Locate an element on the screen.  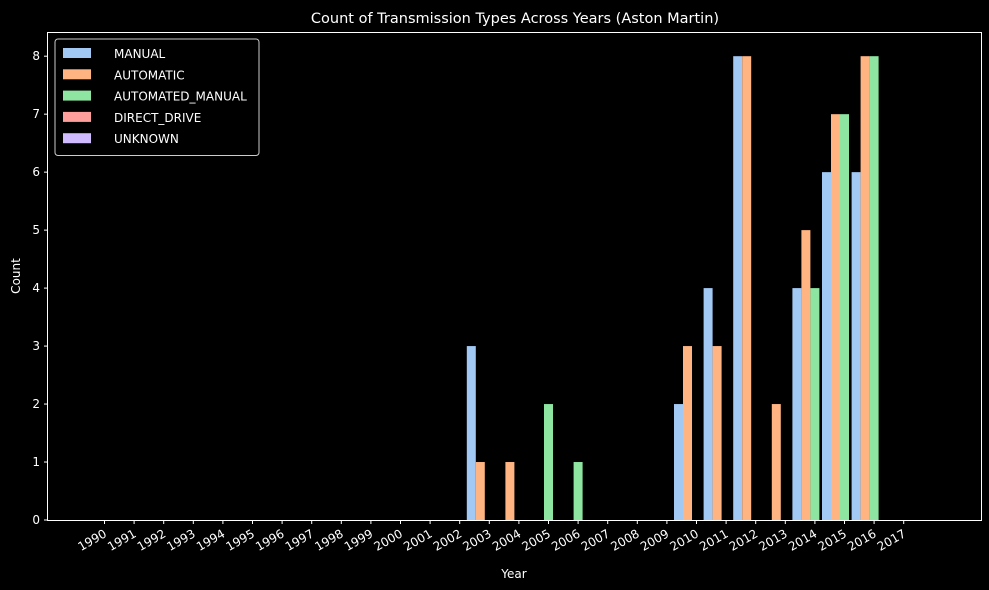
legend-label: AUTOMATIC is located at coordinates (149, 75).